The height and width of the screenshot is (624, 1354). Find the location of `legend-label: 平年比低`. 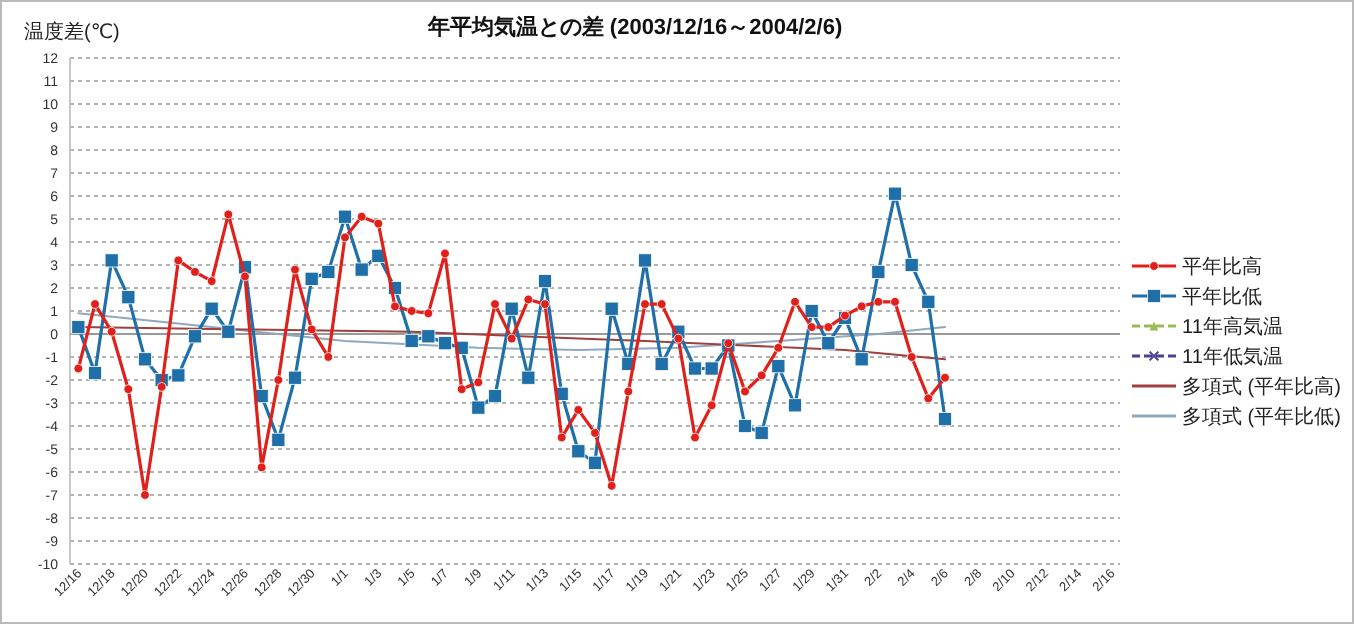

legend-label: 平年比低 is located at coordinates (1222, 297).